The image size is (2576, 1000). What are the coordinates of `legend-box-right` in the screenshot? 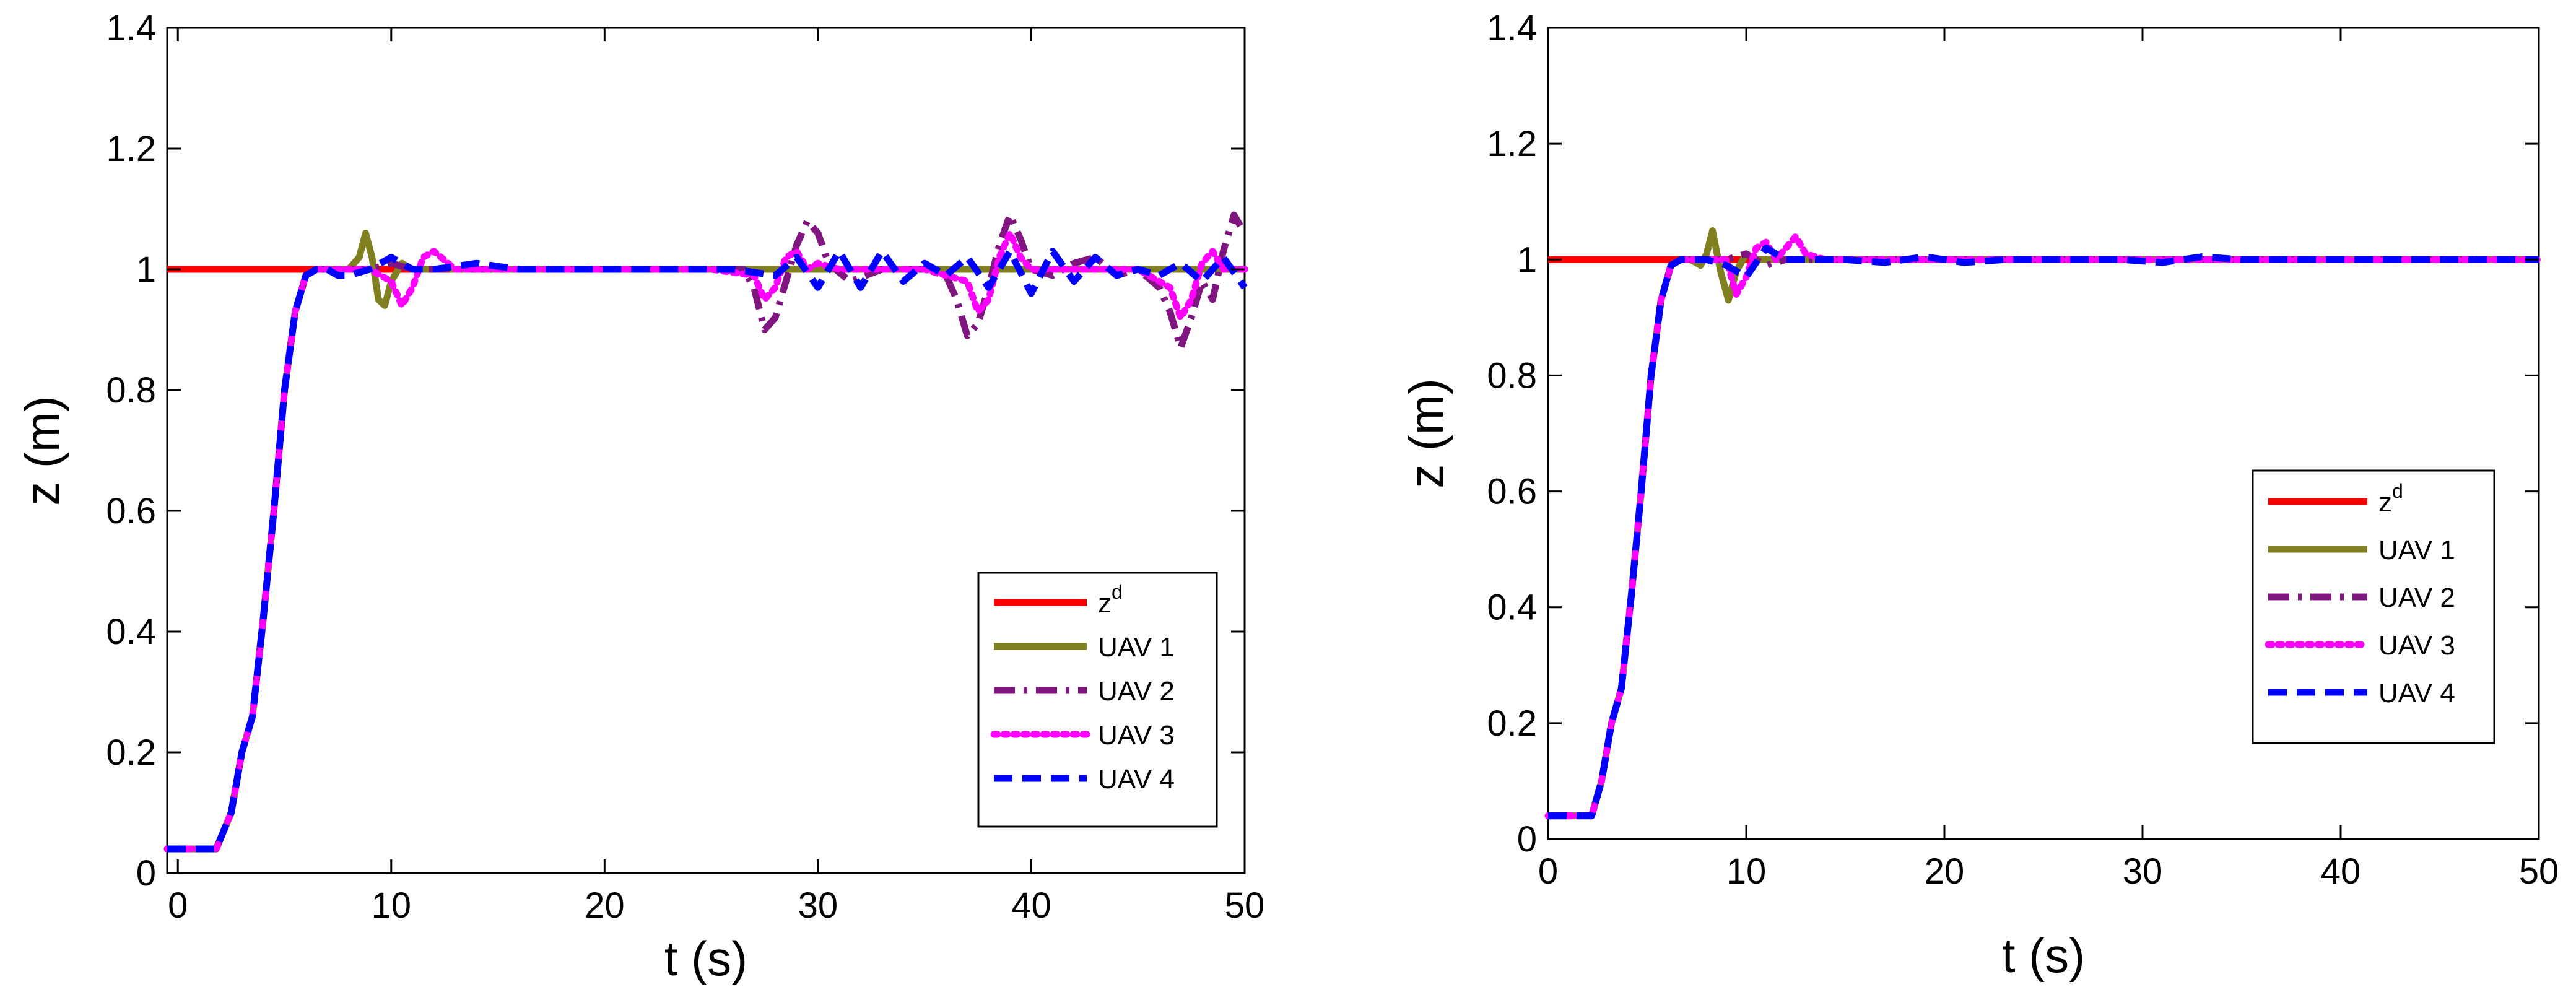 It's located at (2374, 606).